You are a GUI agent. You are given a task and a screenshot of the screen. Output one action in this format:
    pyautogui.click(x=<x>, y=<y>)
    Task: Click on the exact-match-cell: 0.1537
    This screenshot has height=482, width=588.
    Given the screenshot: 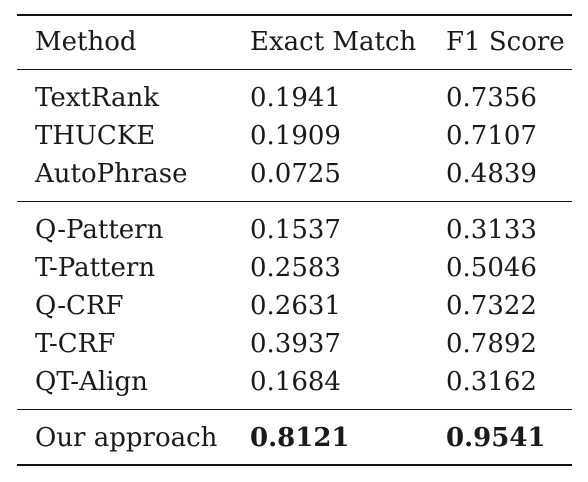 What is the action you would take?
    pyautogui.click(x=295, y=230)
    